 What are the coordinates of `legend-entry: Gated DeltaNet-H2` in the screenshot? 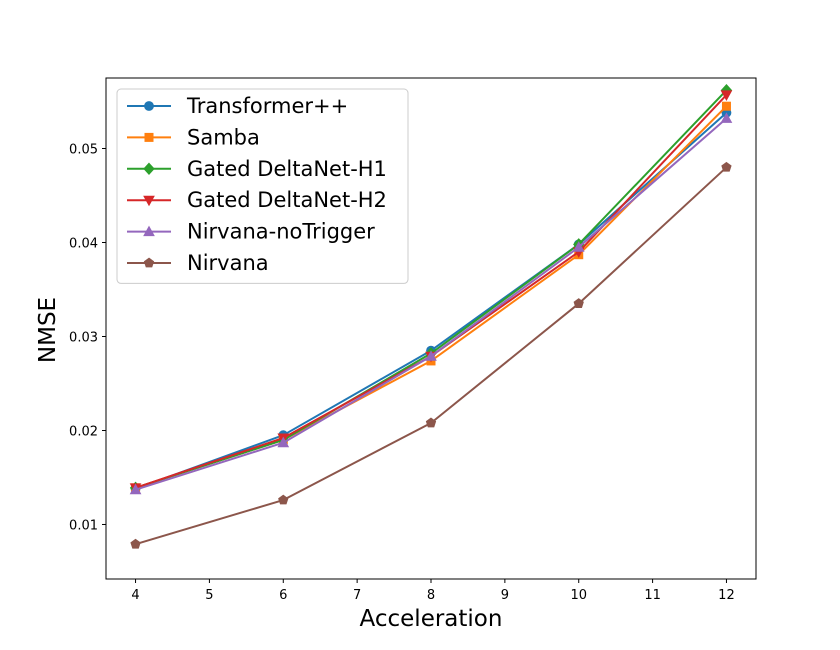 It's located at (257, 200).